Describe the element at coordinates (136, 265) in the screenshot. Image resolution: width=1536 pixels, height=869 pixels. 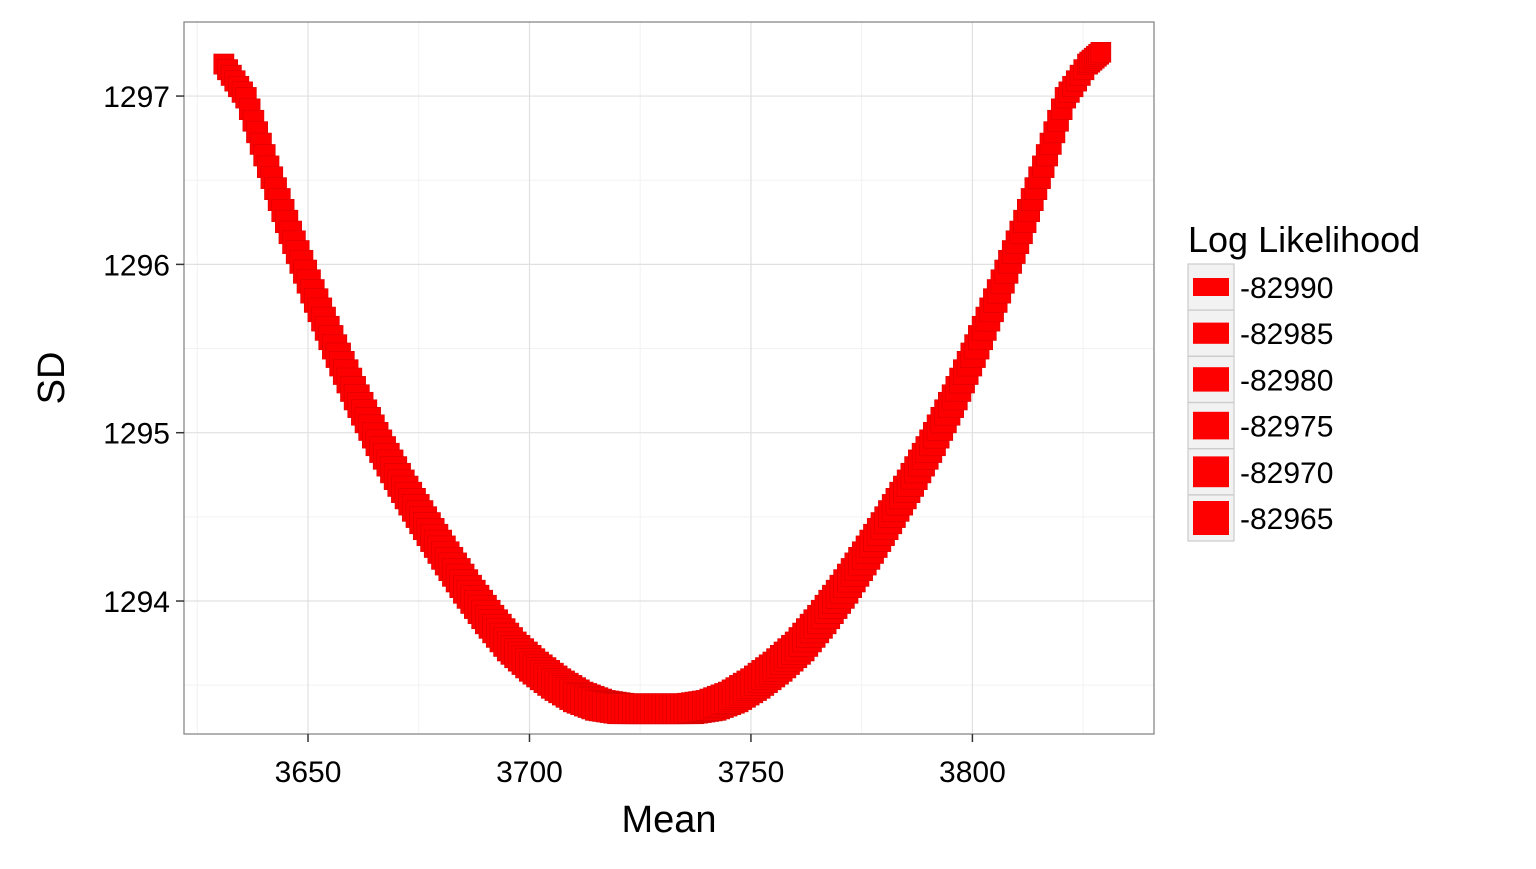
I see `y-tick-label: 1296` at that location.